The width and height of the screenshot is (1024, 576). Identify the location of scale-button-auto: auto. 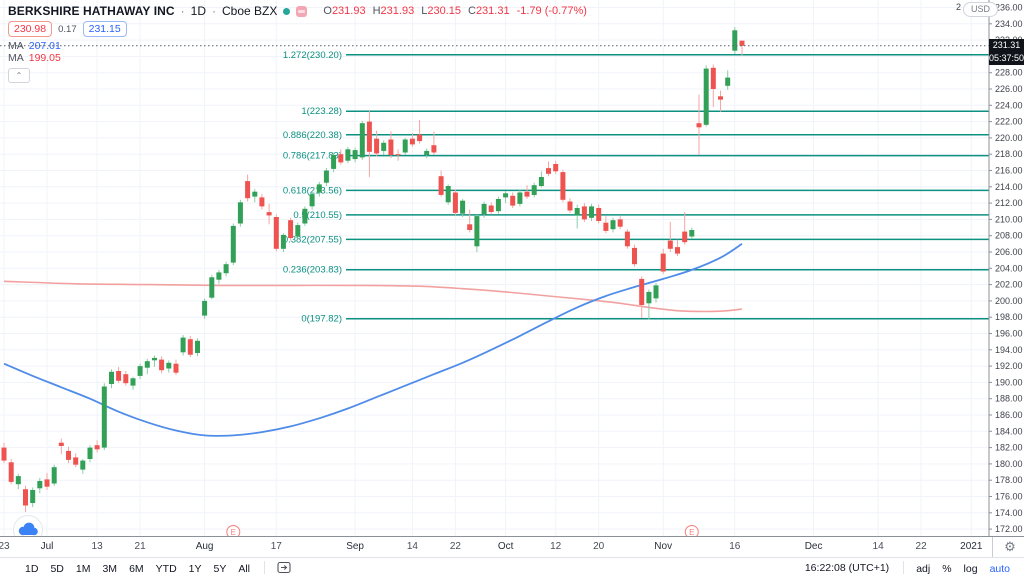
(1000, 568).